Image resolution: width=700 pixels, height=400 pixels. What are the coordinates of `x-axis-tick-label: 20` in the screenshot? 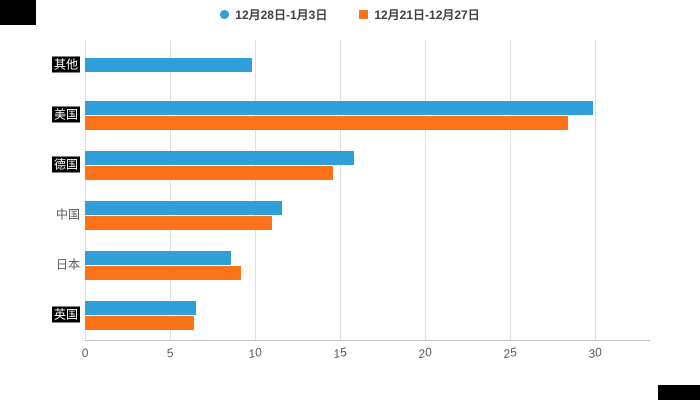 It's located at (425, 353).